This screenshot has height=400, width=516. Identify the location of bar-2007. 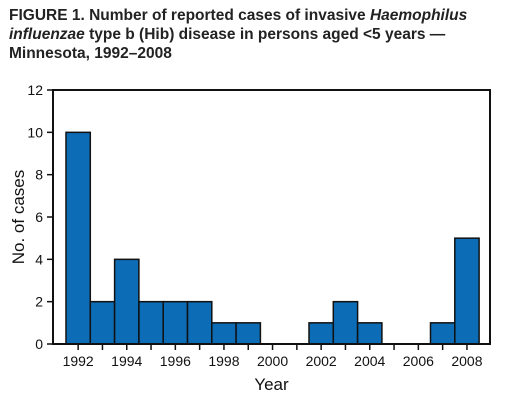
(442, 333).